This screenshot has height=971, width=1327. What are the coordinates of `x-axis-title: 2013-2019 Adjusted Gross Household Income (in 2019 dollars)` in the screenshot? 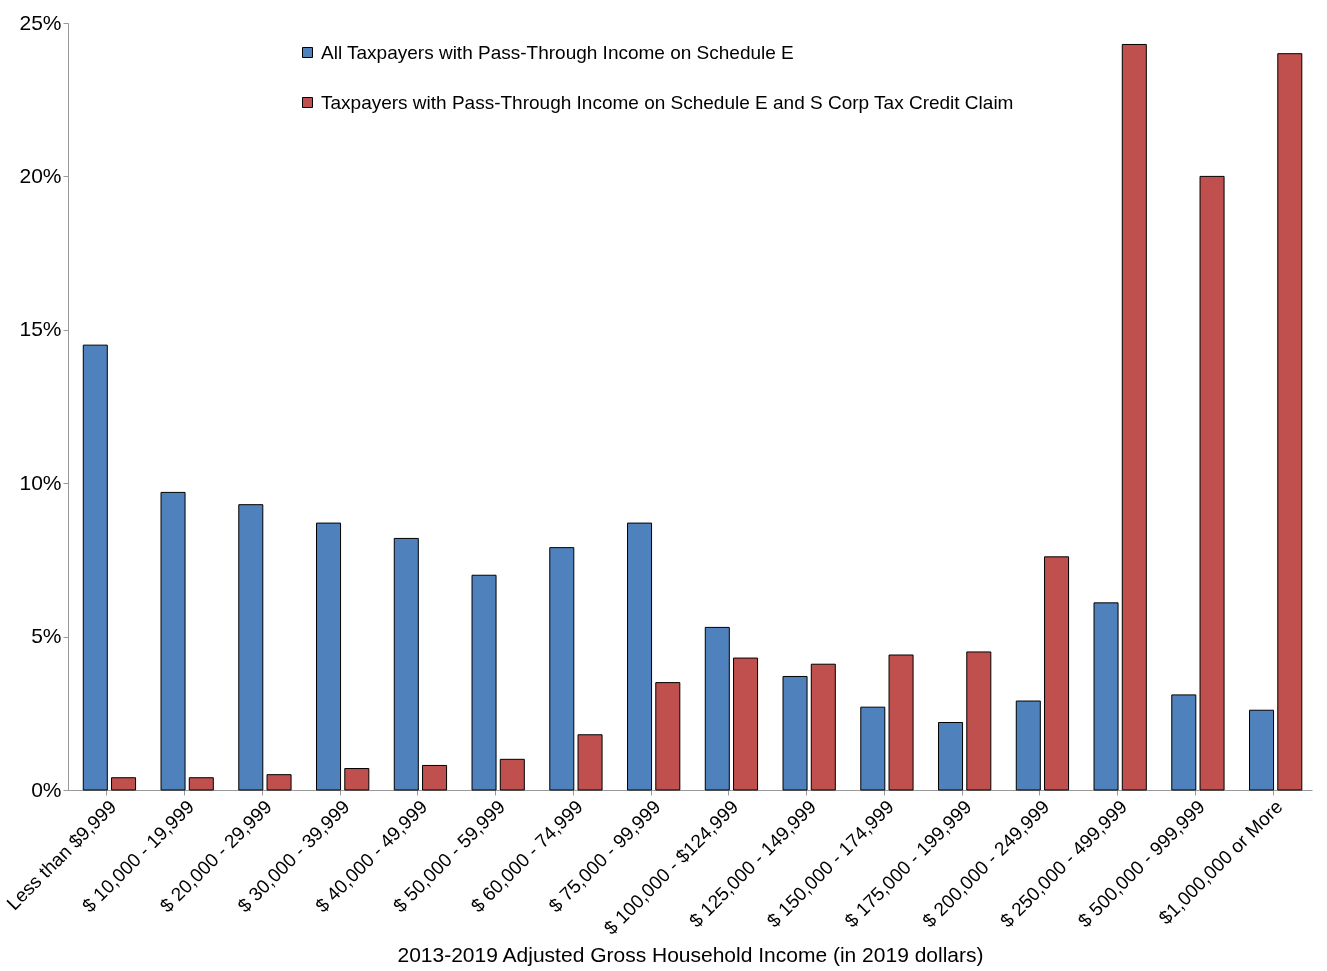 It's located at (690, 954).